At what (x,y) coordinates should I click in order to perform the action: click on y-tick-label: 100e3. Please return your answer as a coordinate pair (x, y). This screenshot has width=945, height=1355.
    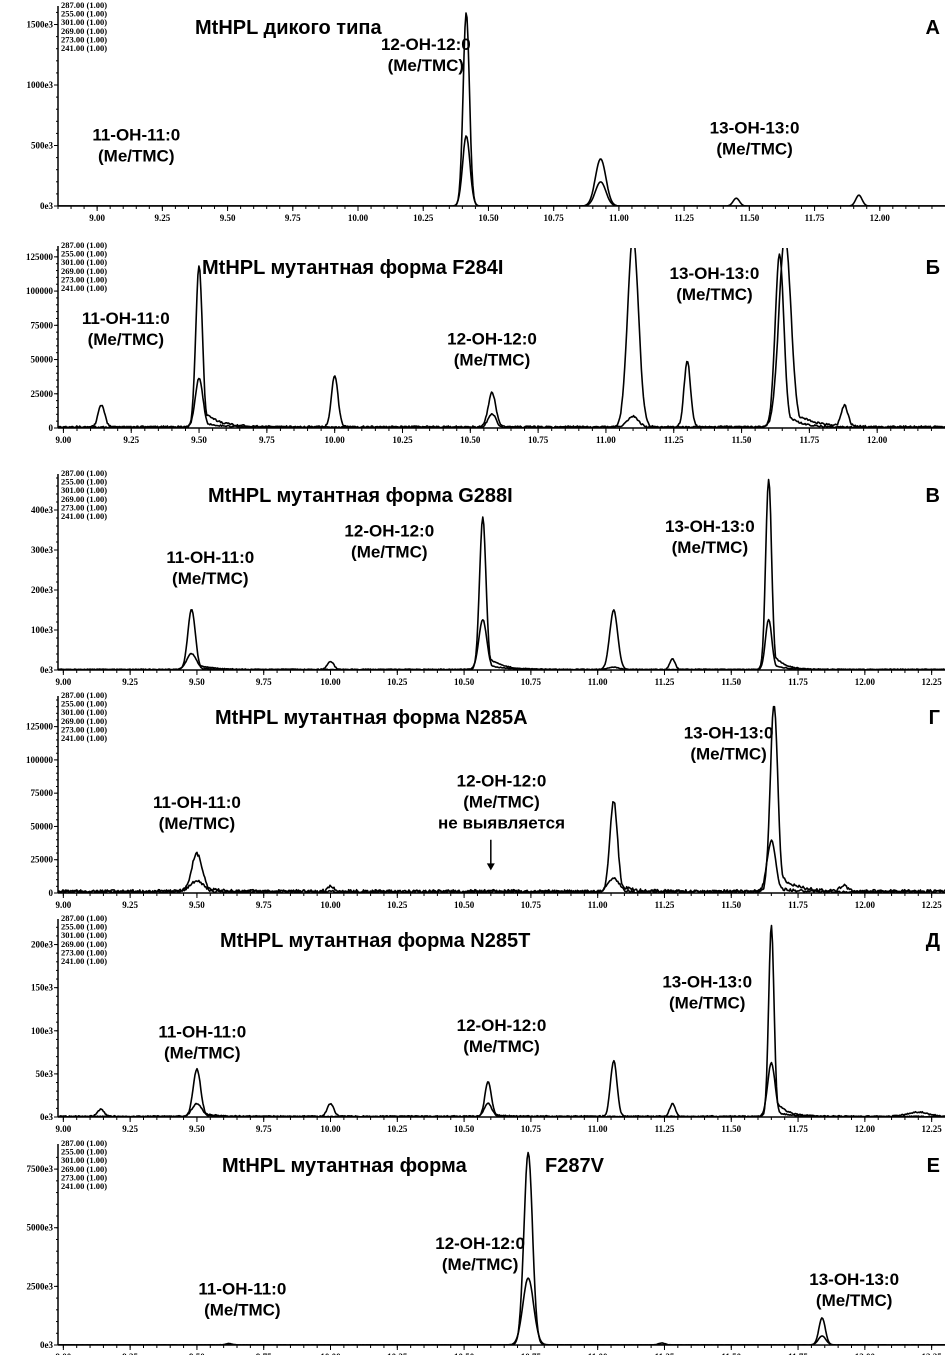
    Looking at the image, I should click on (42, 630).